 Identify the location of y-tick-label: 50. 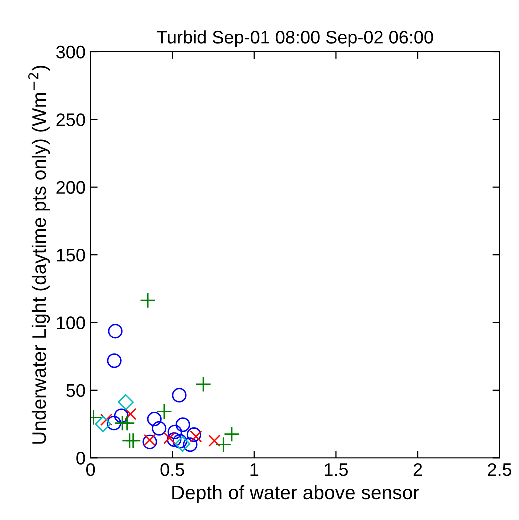
(76, 391).